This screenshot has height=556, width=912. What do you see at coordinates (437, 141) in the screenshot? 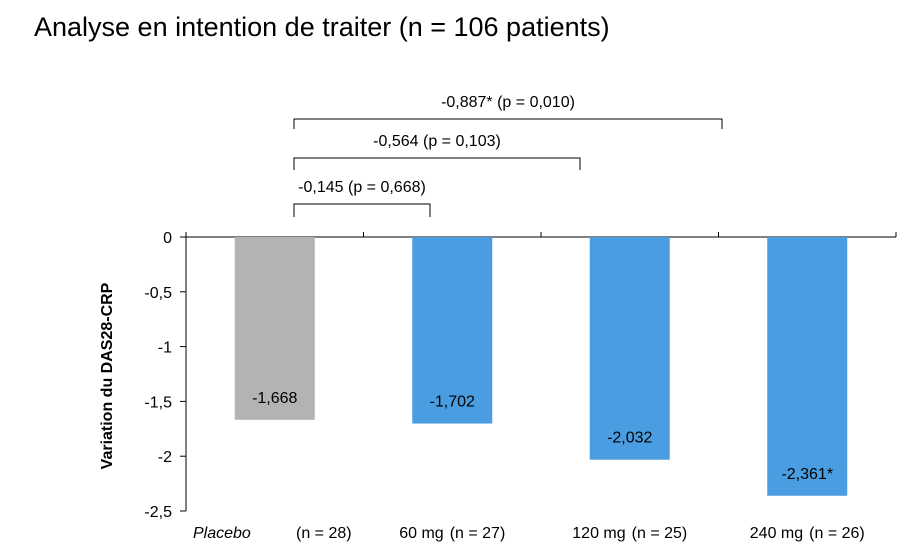
I see `comparison-label: -0,564 (p = 0,103)` at bounding box center [437, 141].